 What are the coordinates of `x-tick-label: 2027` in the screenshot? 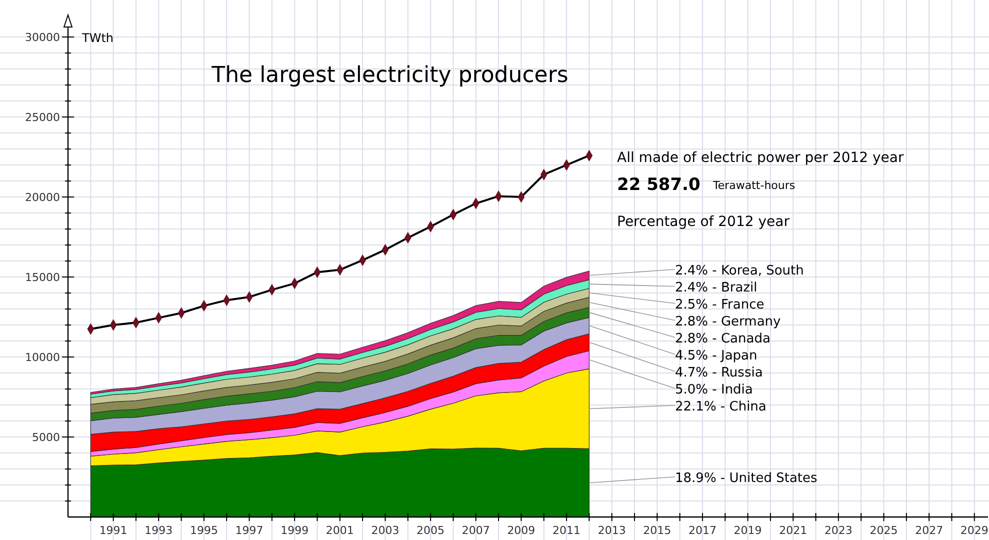 It's located at (929, 530).